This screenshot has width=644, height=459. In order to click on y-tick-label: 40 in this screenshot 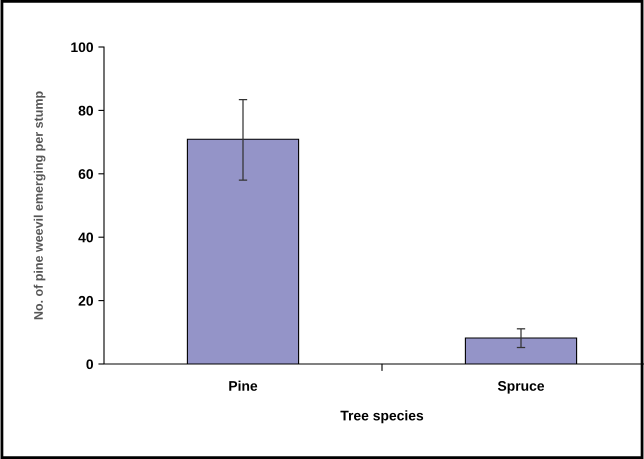, I will do `click(86, 237)`.